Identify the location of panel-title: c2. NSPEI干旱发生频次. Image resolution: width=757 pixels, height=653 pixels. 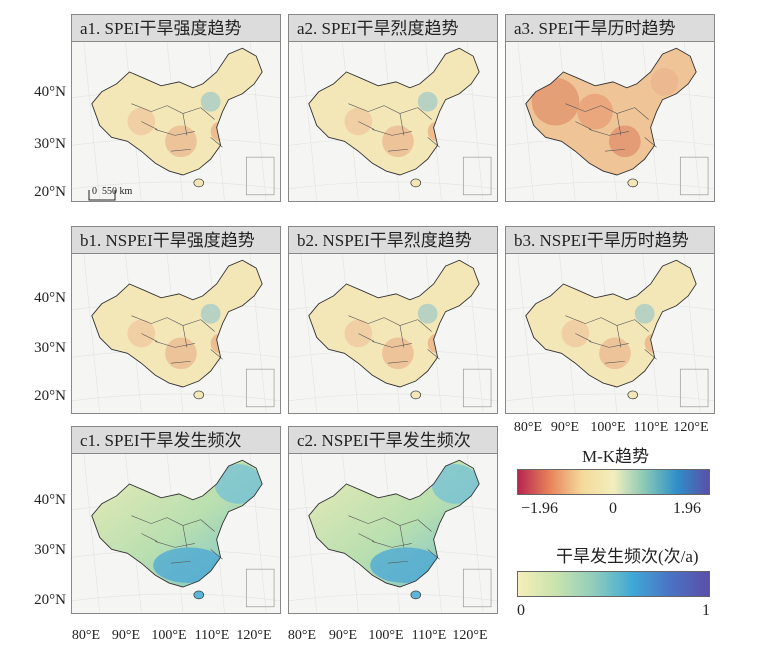
(393, 440).